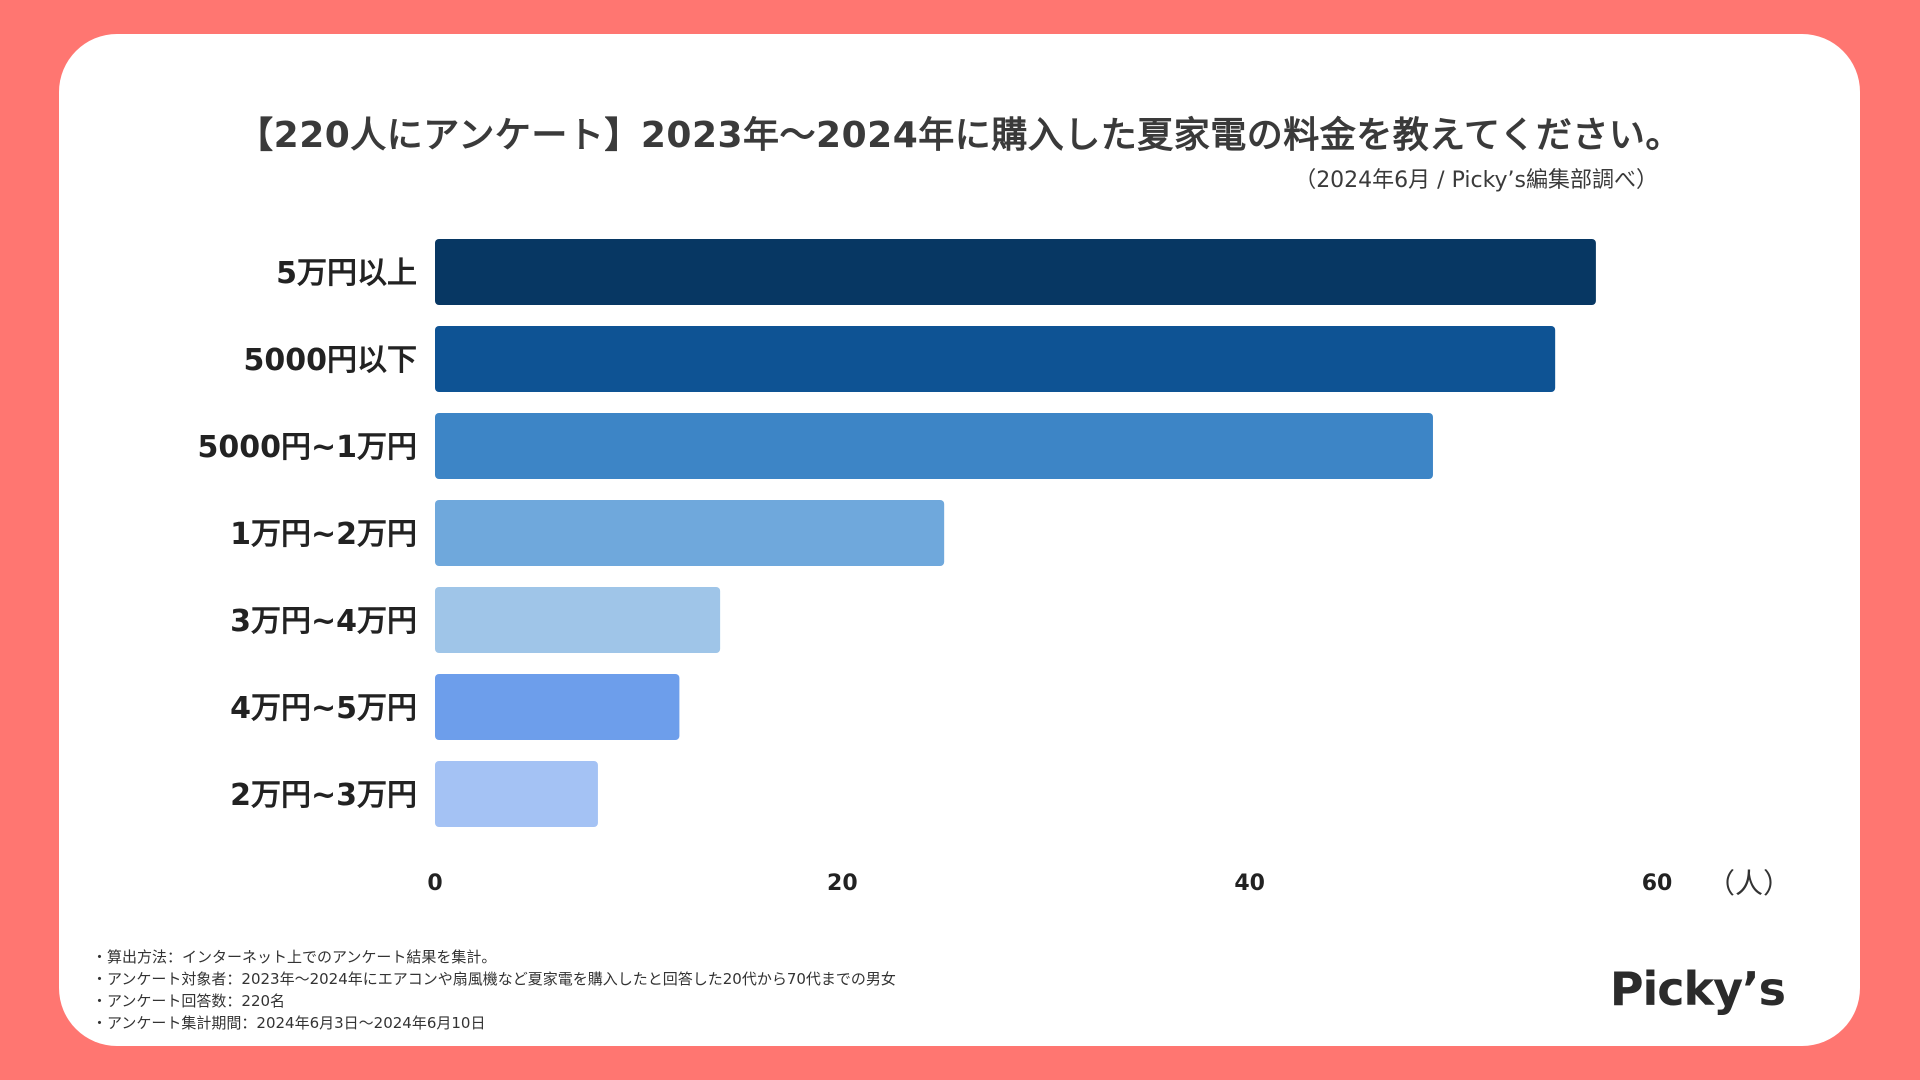 This screenshot has width=1920, height=1080. I want to click on note-count: ・アンケート回答数：220名, so click(189, 1001).